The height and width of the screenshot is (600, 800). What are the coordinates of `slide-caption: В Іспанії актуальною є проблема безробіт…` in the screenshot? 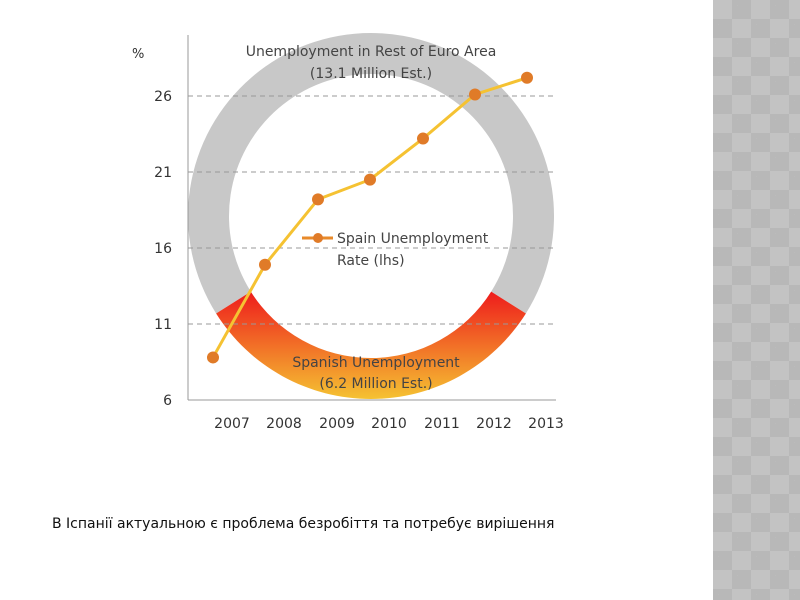 It's located at (303, 524).